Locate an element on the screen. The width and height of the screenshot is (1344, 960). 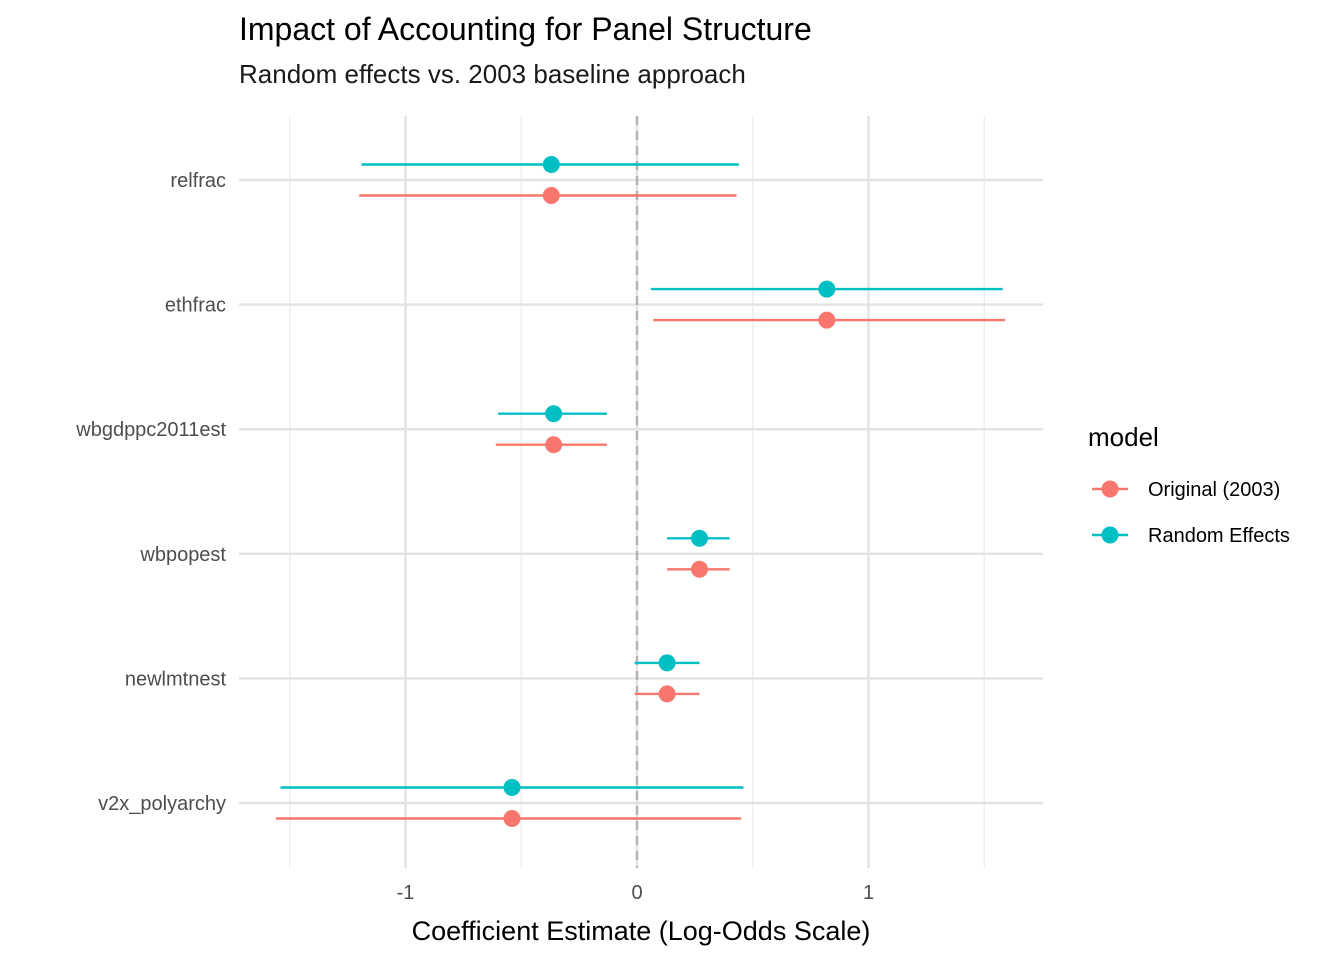
x-axis-label: Coefficient Estimate (Log-Odds Scale) is located at coordinates (641, 931).